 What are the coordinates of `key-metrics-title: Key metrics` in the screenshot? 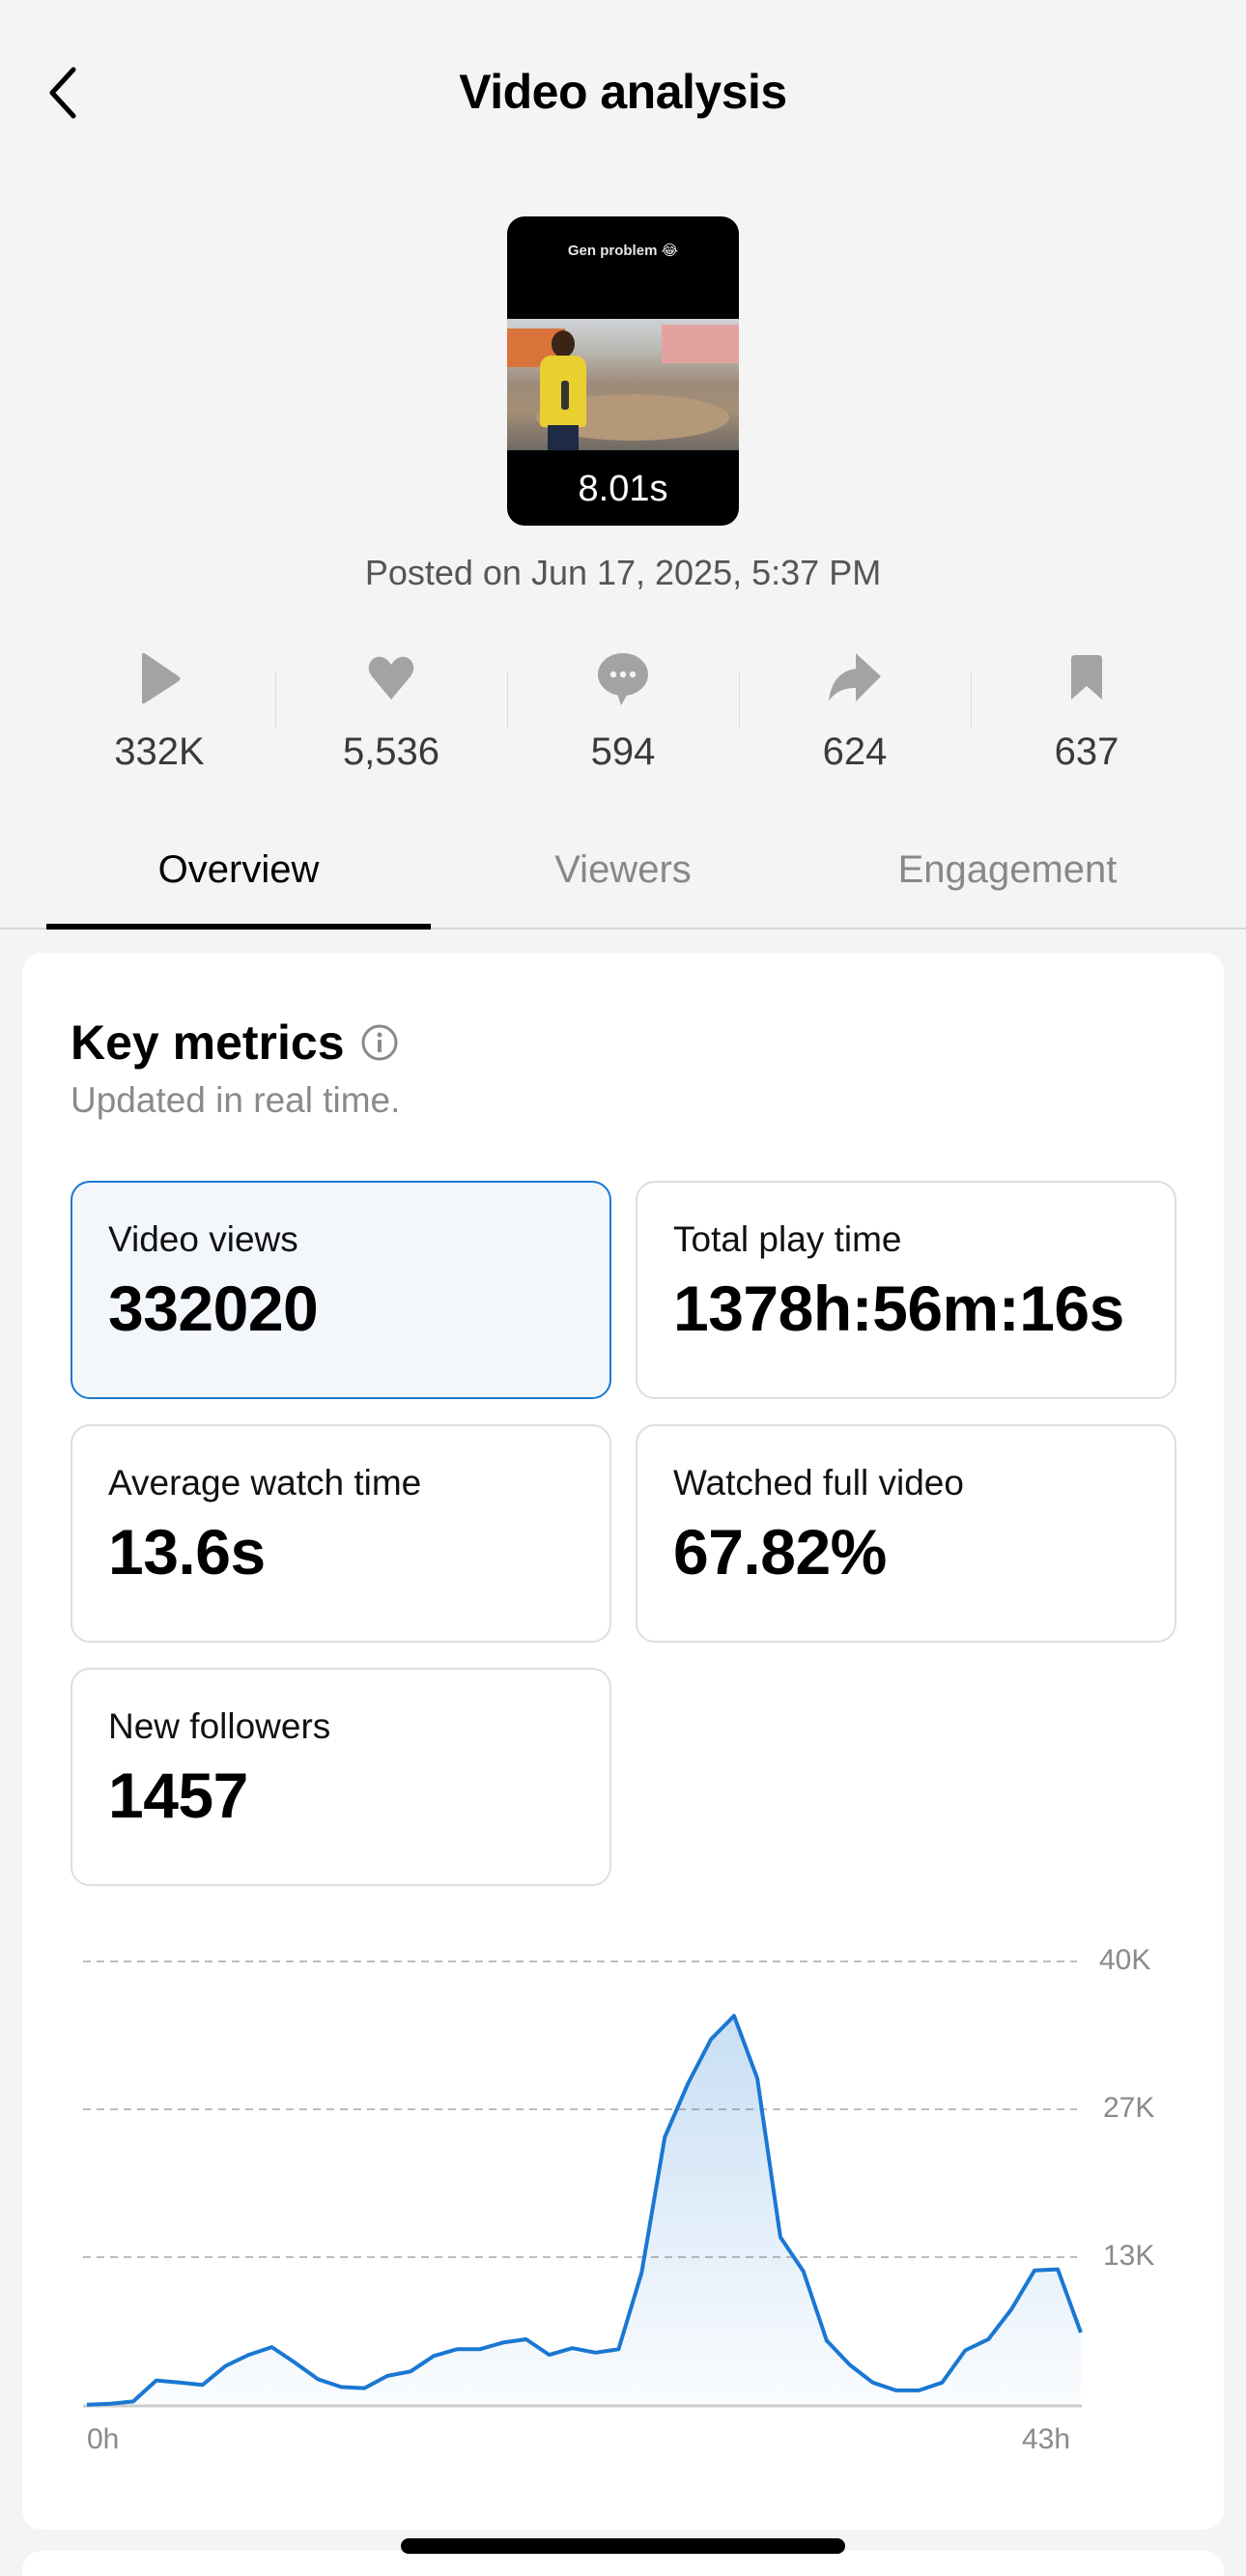 It's located at (208, 1043).